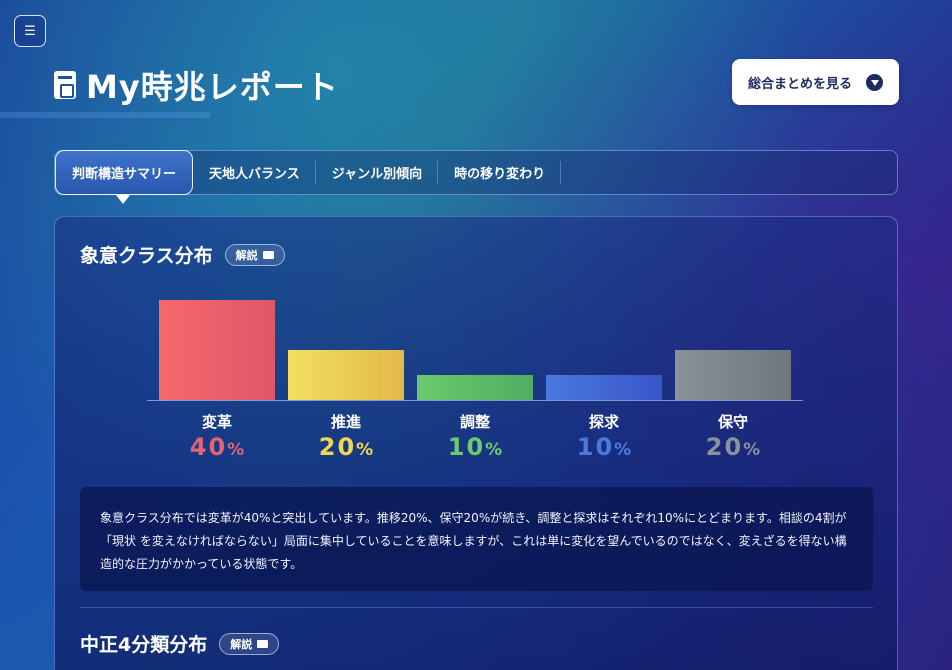 The width and height of the screenshot is (952, 670). Describe the element at coordinates (216, 422) in the screenshot. I see `chart-category-label: 変革` at that location.